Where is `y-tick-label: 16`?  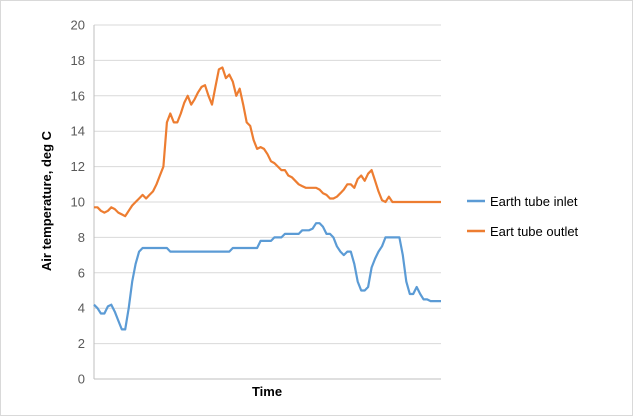 y-tick-label: 16 is located at coordinates (78, 95).